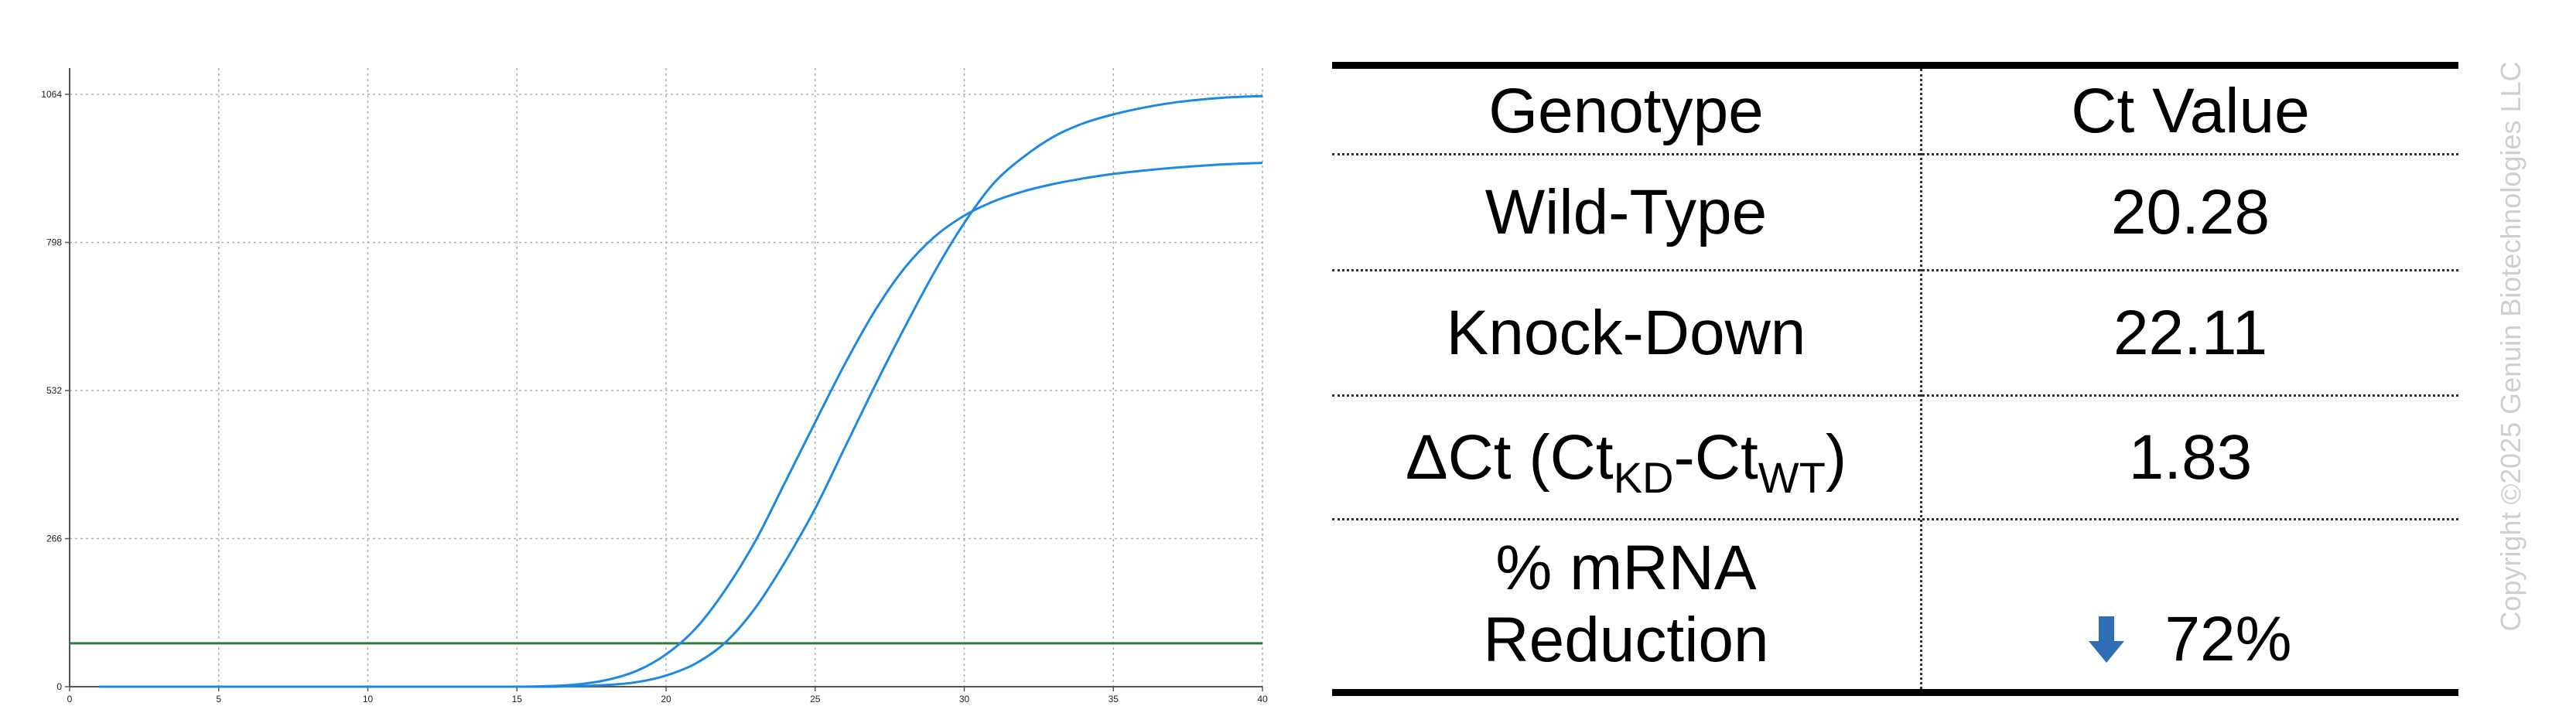 This screenshot has height=713, width=2576. Describe the element at coordinates (816, 699) in the screenshot. I see `x-tick-label: 25` at that location.